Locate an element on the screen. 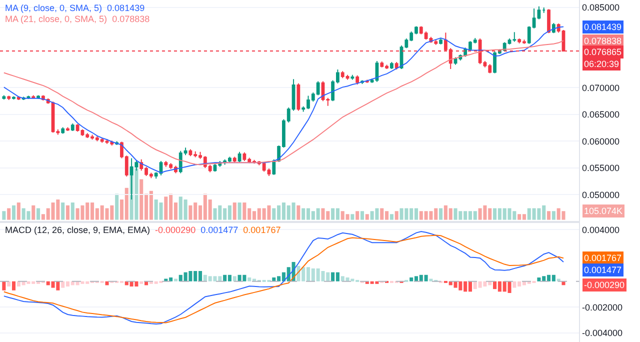 This screenshot has height=342, width=640. text: MA (21, close, 0, SMA, 5) is located at coordinates (56, 19).